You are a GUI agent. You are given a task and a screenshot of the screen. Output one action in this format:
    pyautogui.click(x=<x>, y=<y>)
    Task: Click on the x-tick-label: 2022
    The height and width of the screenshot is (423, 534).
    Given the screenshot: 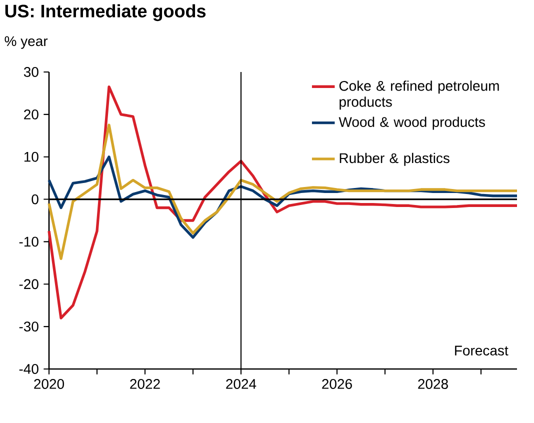 What is the action you would take?
    pyautogui.click(x=145, y=384)
    